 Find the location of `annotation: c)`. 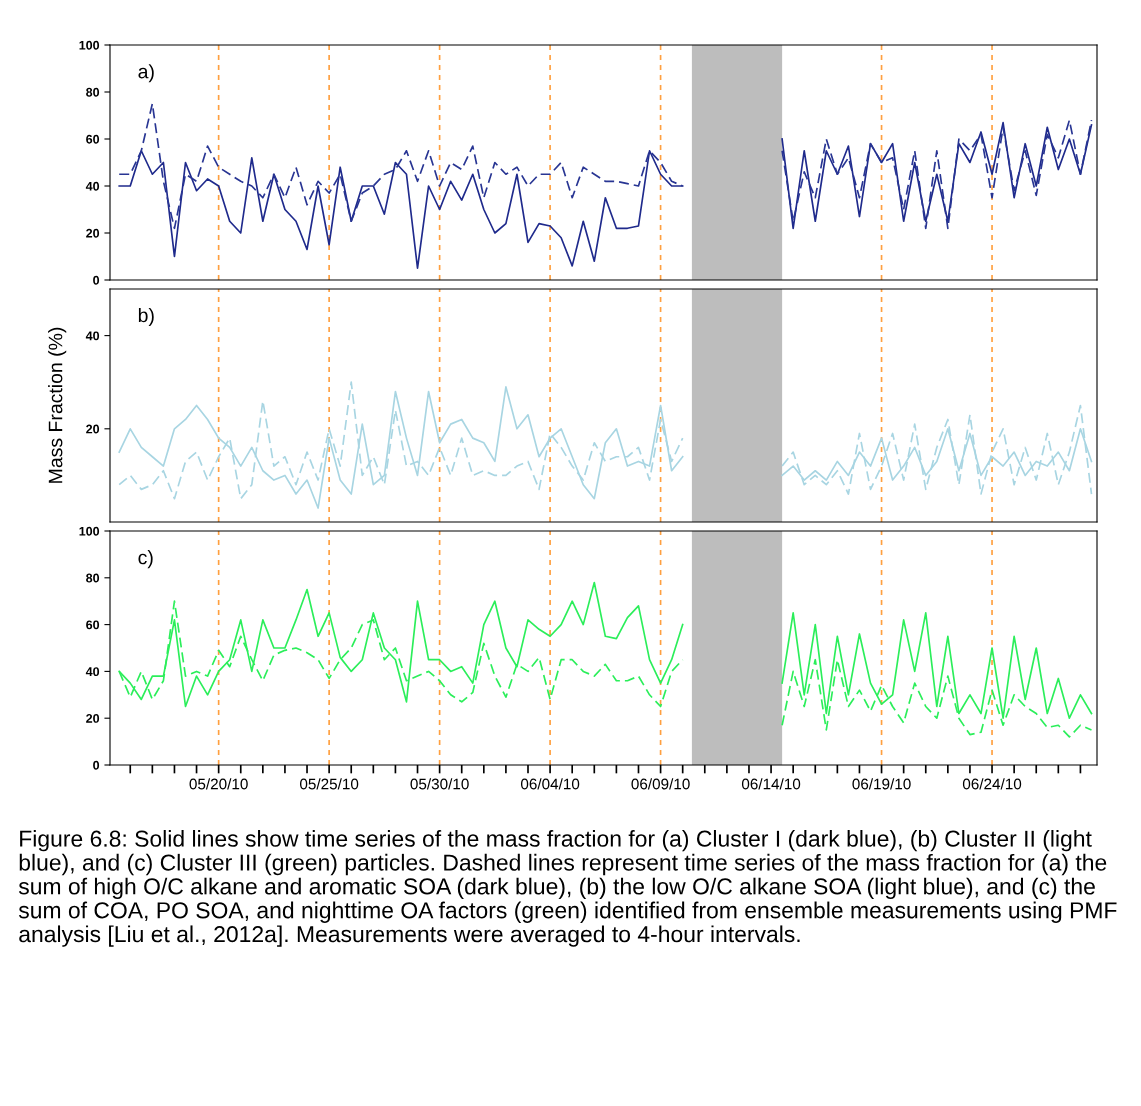

annotation: c) is located at coordinates (145, 559).